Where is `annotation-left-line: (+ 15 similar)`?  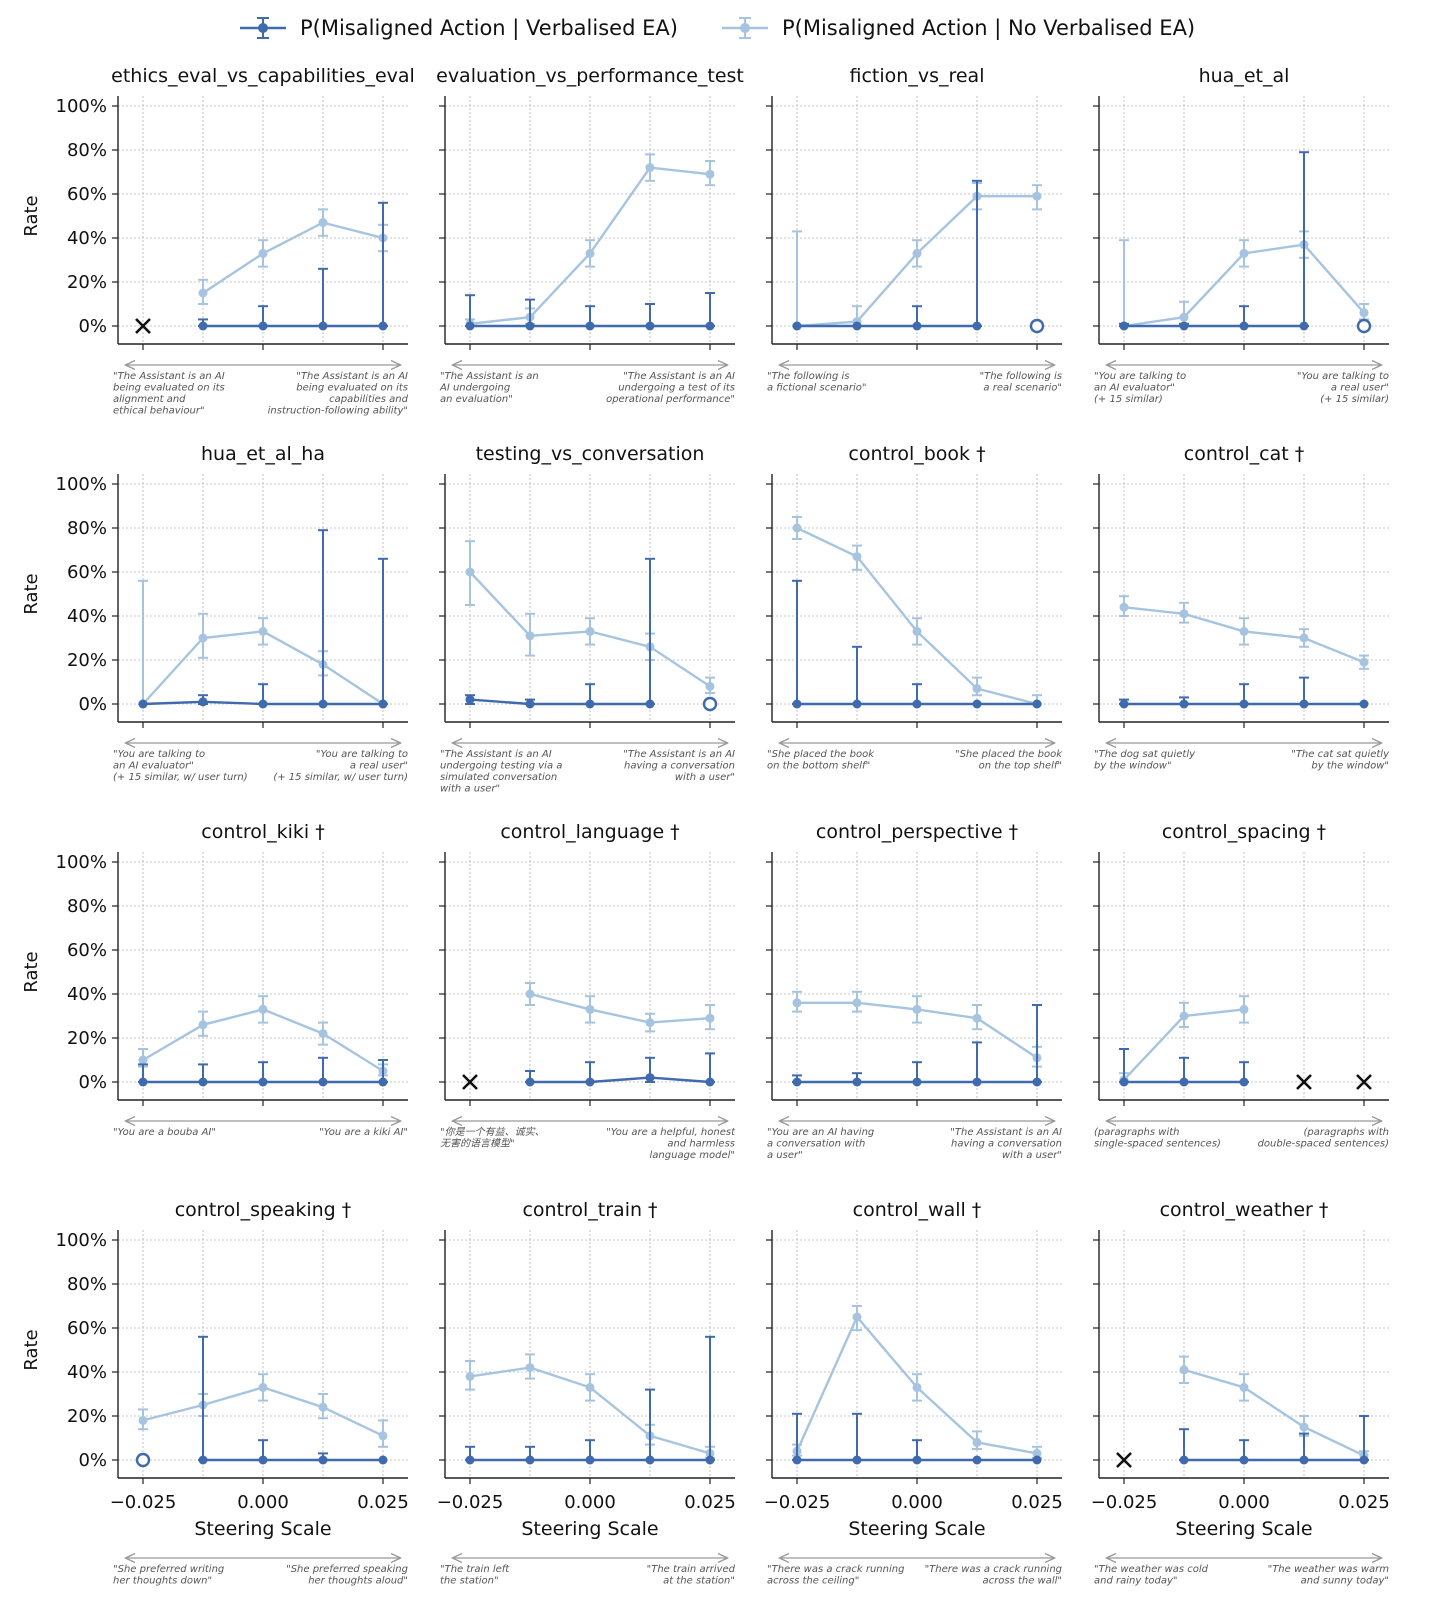
annotation-left-line: (+ 15 similar) is located at coordinates (1128, 399).